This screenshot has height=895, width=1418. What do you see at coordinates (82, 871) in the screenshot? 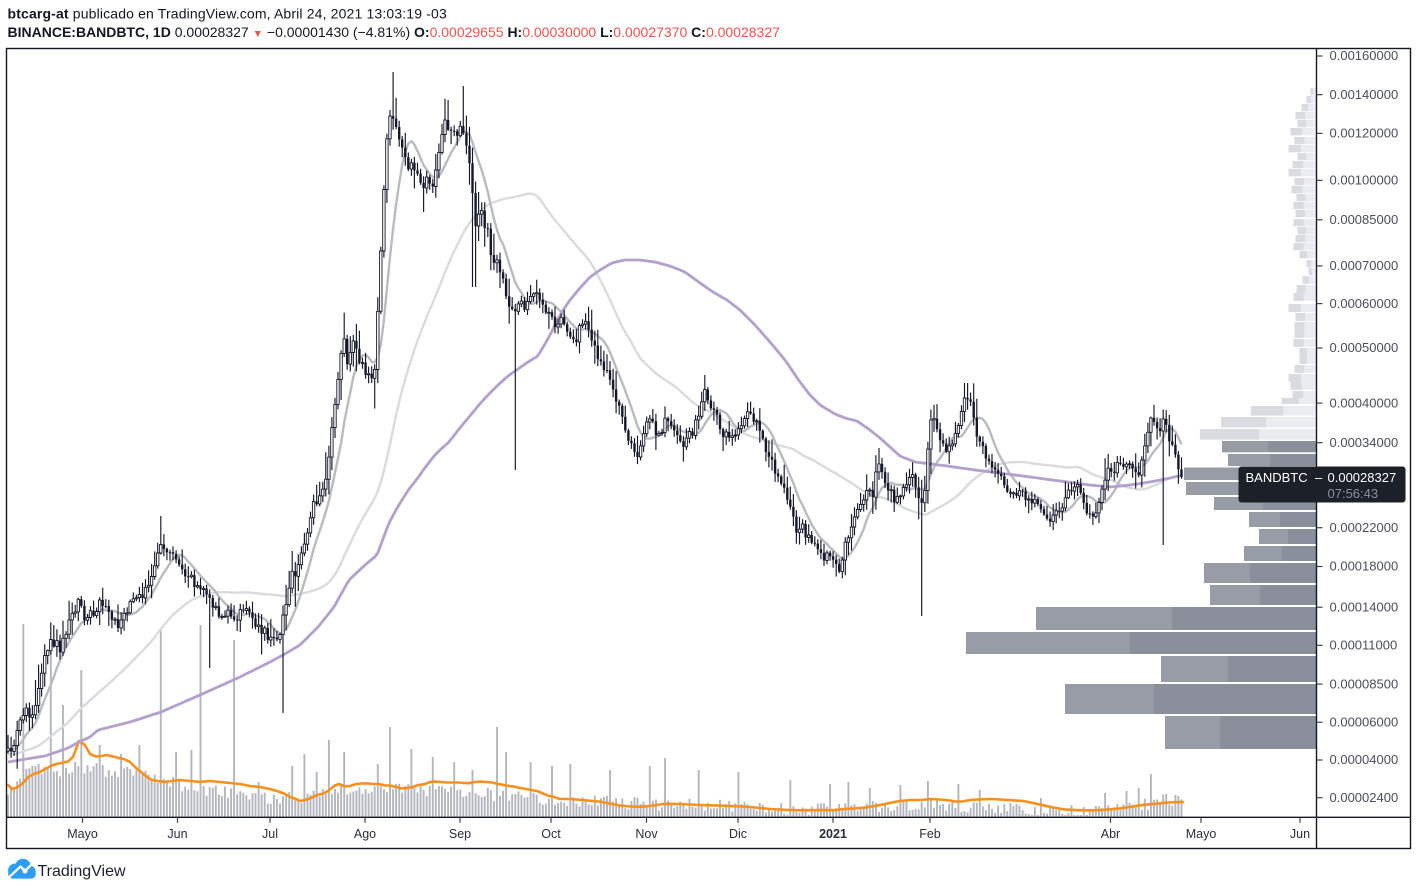
I see `svg-text: TradingView` at bounding box center [82, 871].